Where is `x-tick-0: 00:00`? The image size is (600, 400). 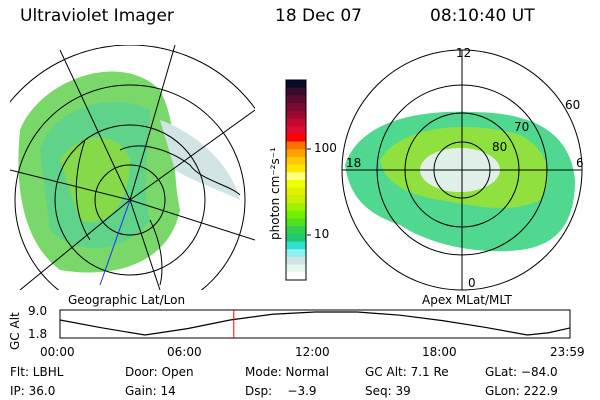 x-tick-0: 00:00 is located at coordinates (57, 352).